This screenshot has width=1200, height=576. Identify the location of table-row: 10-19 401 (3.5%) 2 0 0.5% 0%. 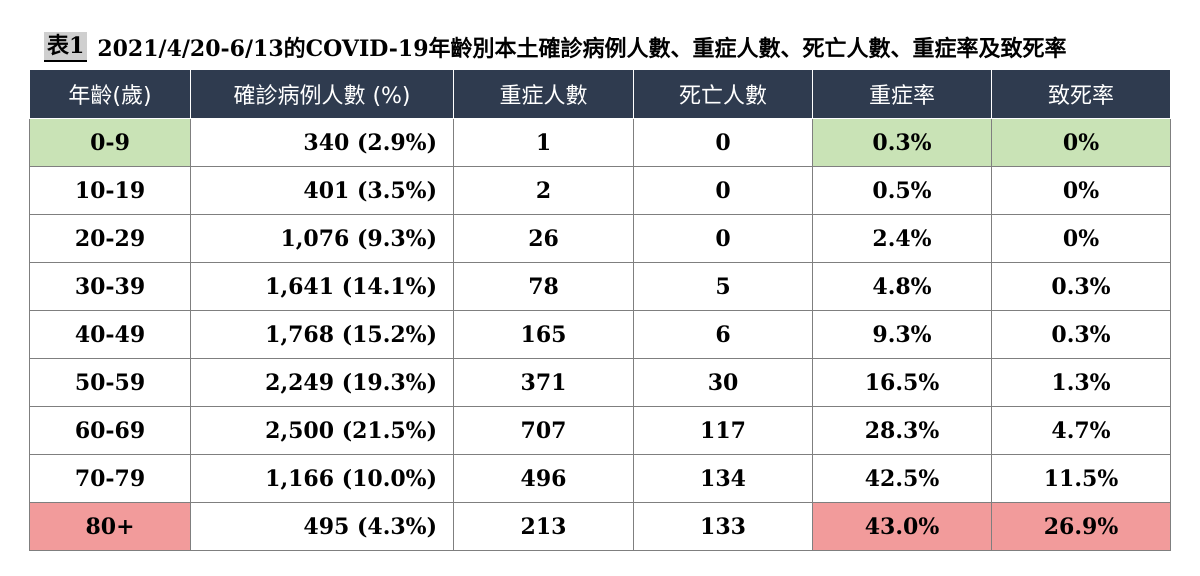
(600, 190).